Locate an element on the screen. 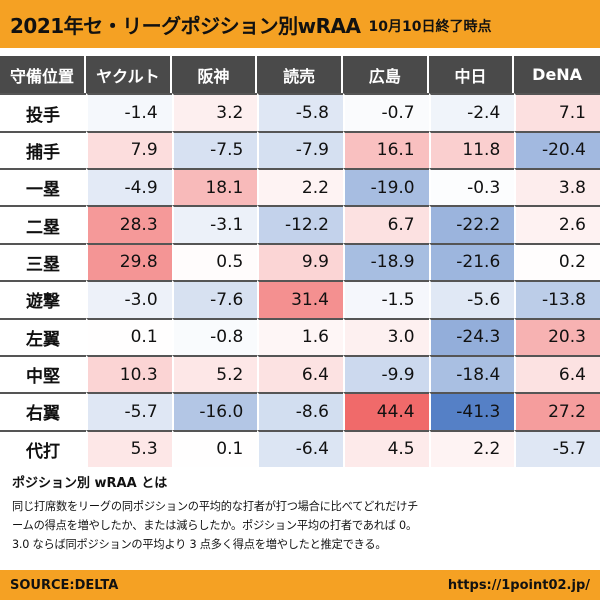 This screenshot has width=600, height=600. title-bar: 2021年セ・リーグポジション別wRAA 10月10日終了時点 is located at coordinates (300, 24).